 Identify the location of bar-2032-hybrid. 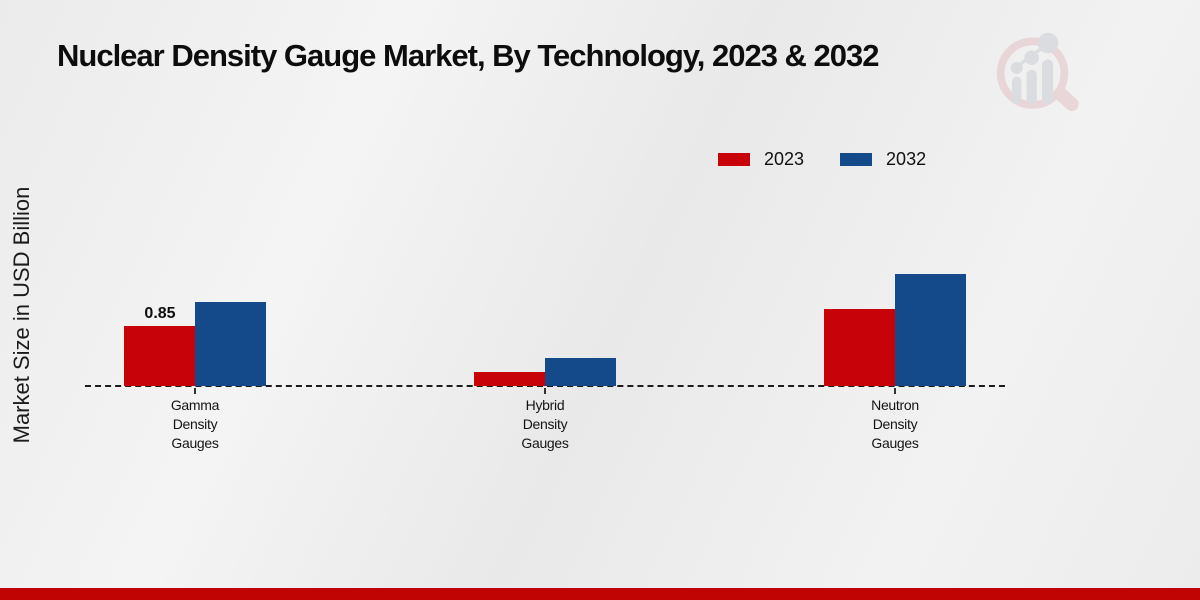
(580, 372).